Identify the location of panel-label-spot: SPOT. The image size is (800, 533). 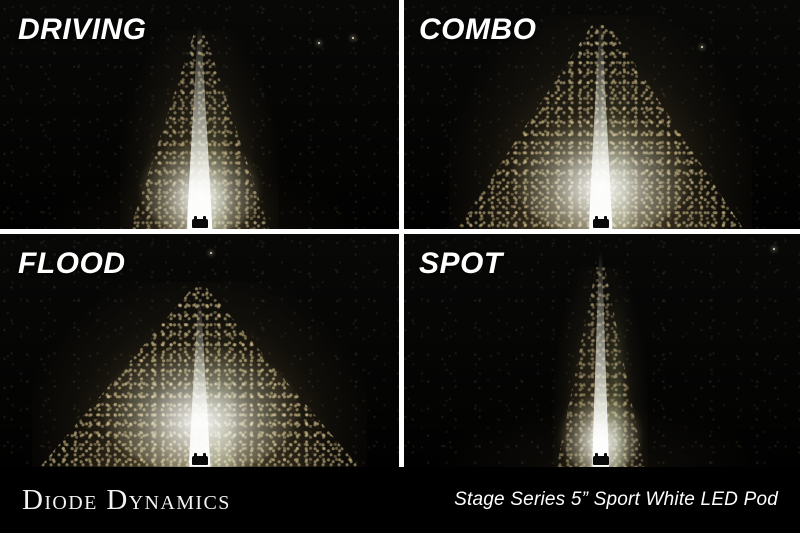
(461, 263).